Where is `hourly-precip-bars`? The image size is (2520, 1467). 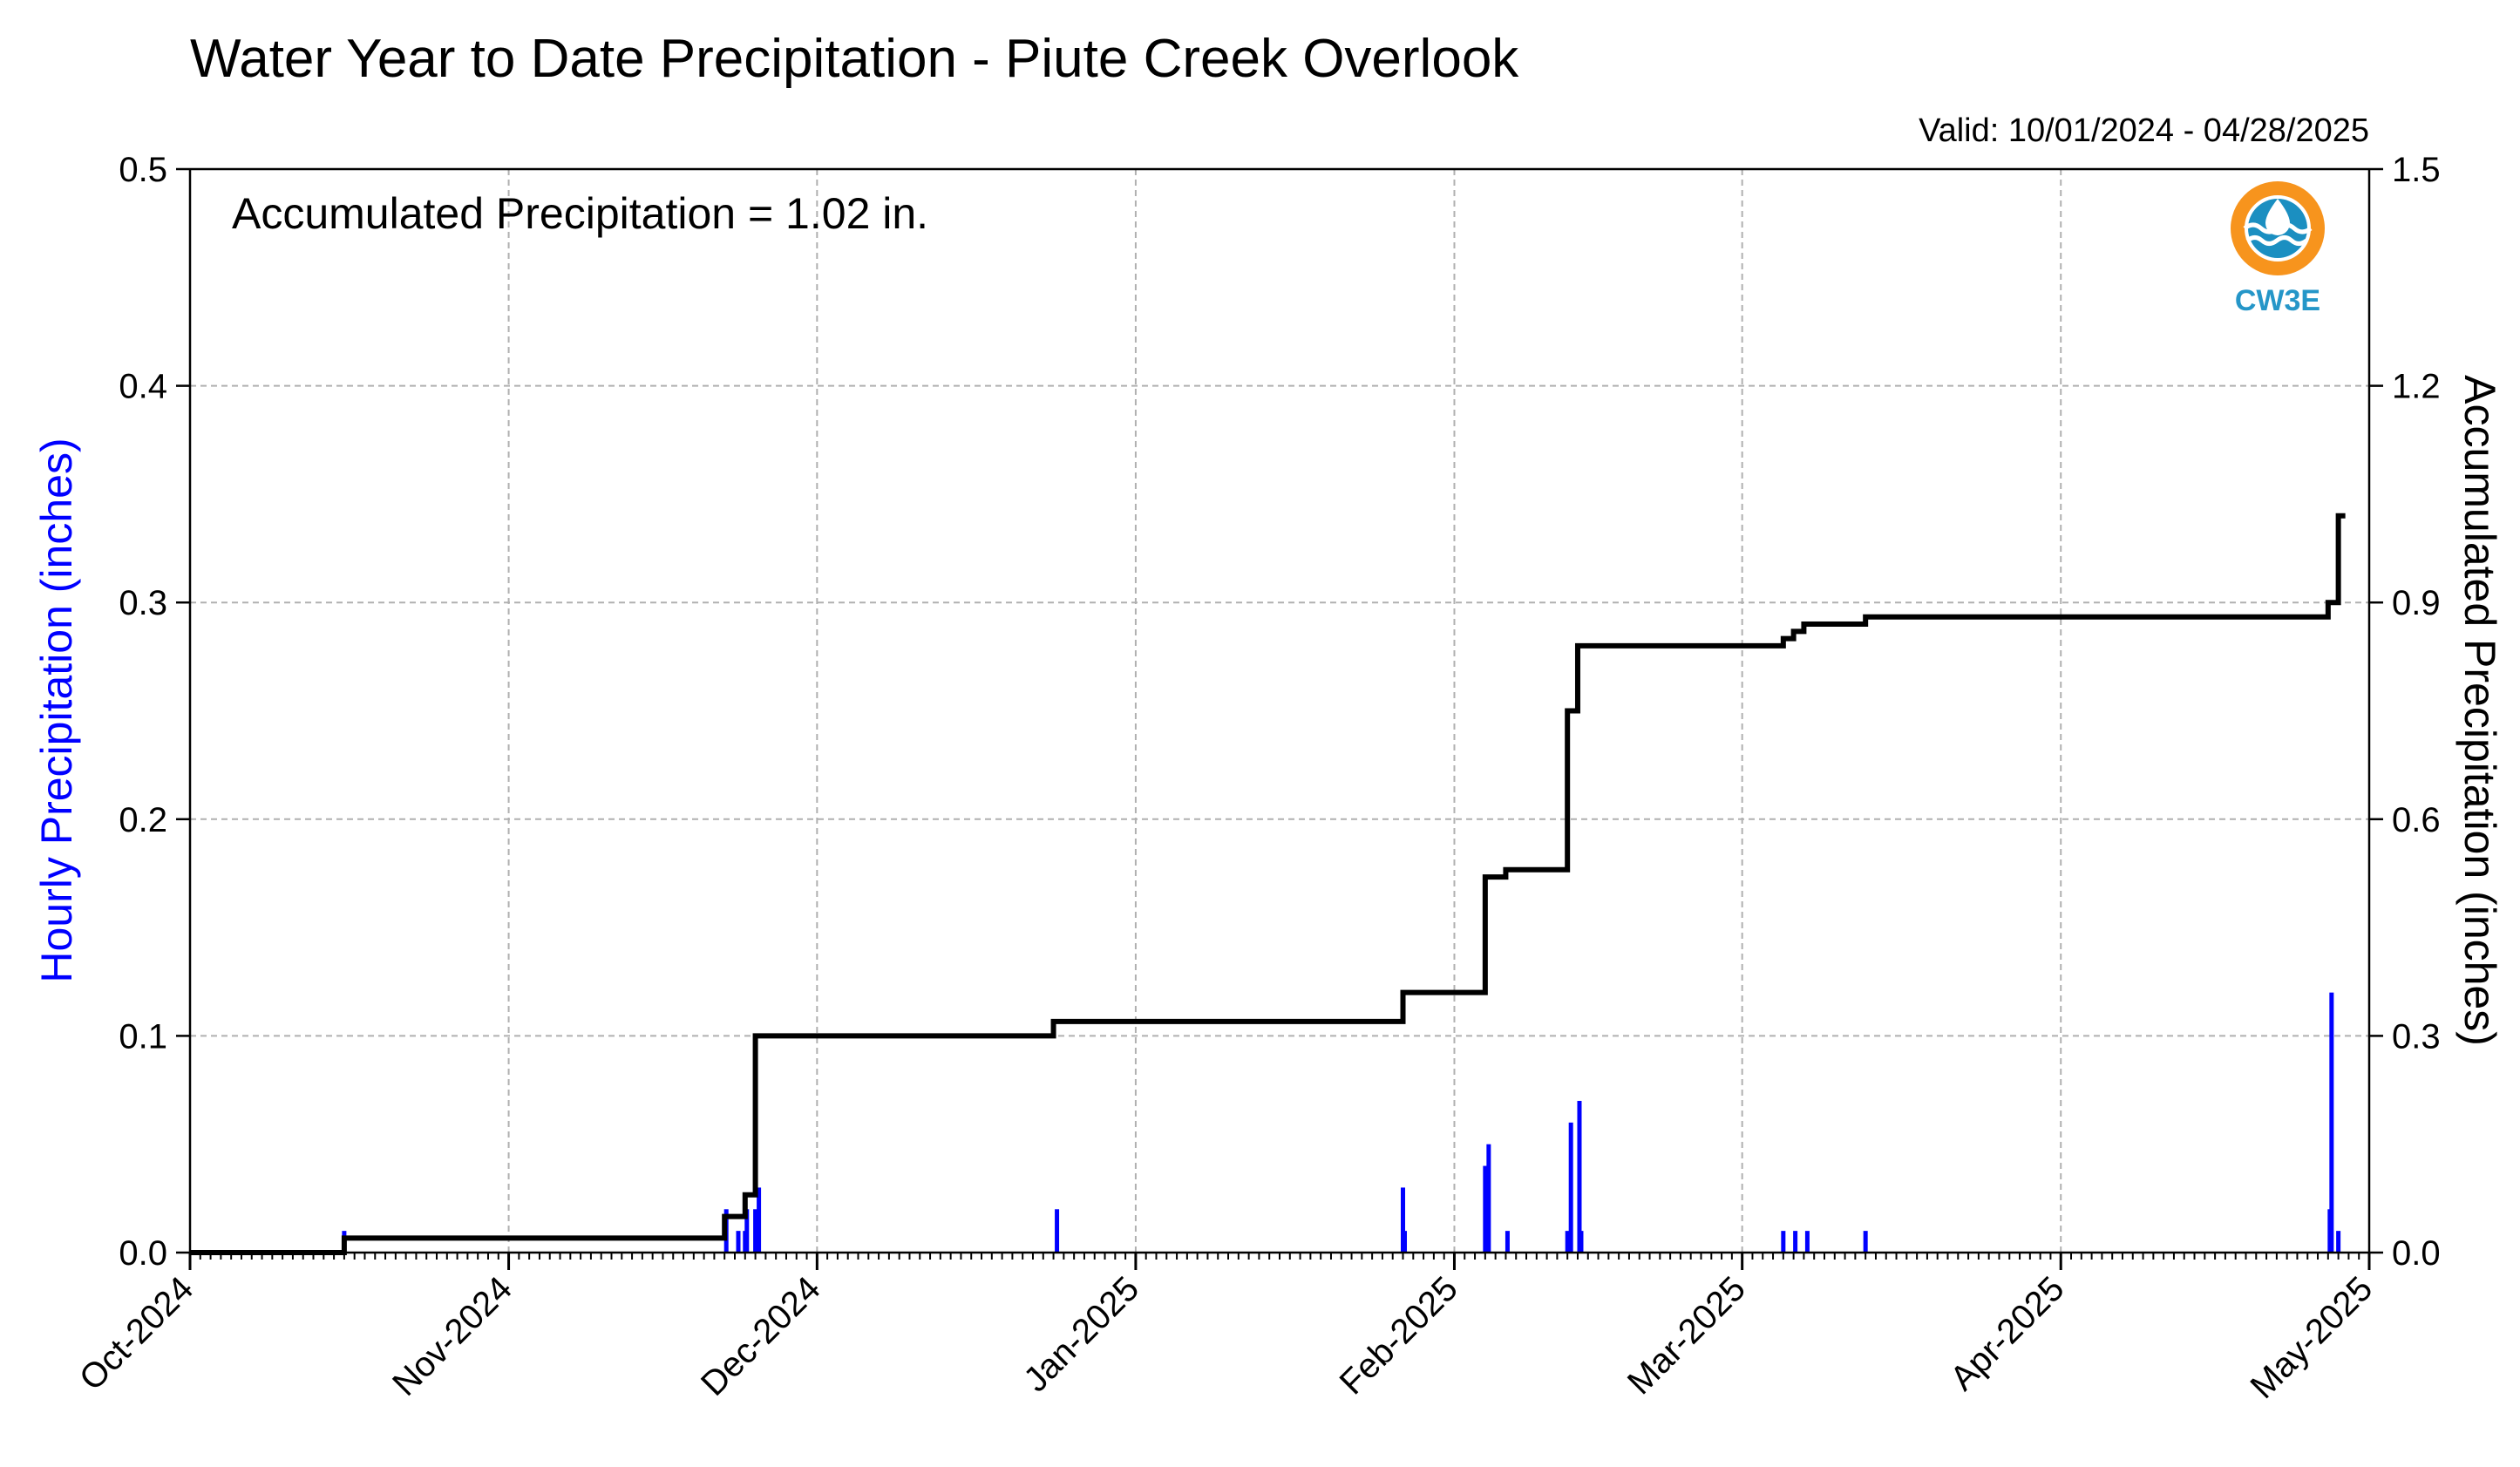 hourly-precip-bars is located at coordinates (1341, 1122).